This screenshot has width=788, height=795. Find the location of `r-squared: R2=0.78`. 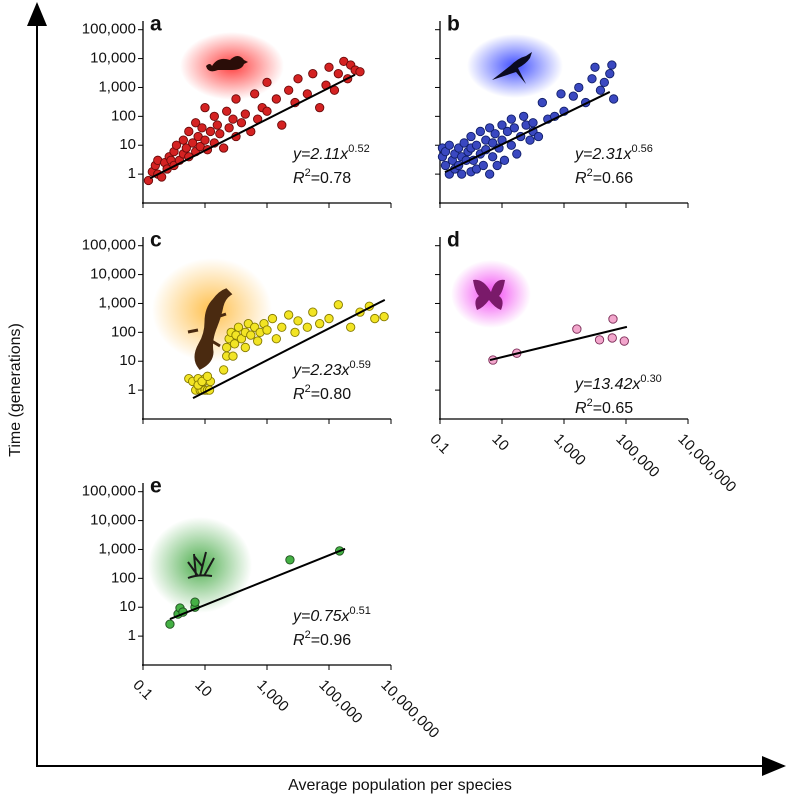

r-squared: R2=0.78 is located at coordinates (322, 177).